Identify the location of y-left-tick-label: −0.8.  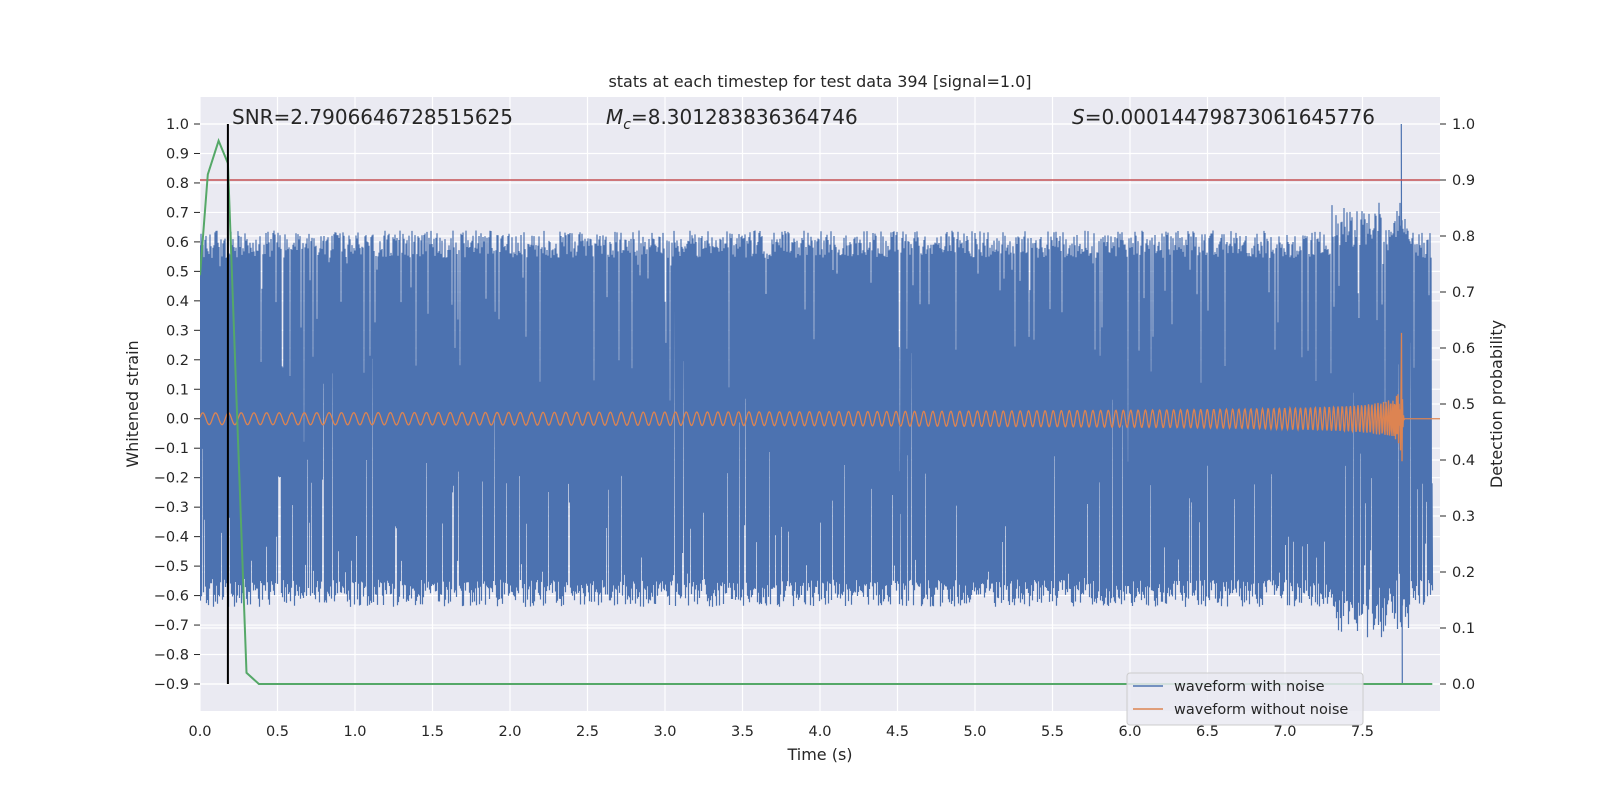
(171, 656).